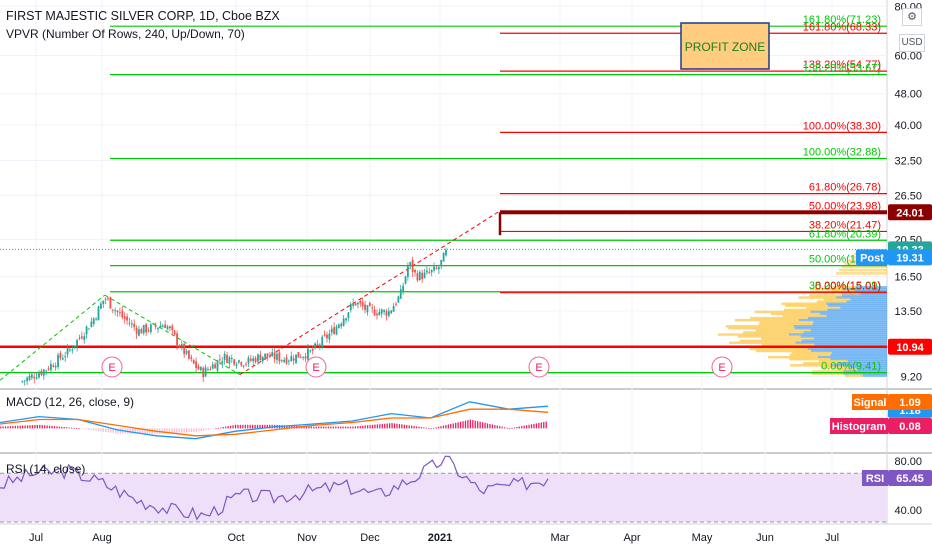 Image resolution: width=932 pixels, height=550 pixels. Describe the element at coordinates (274, 422) in the screenshot. I see `signal-line` at that location.